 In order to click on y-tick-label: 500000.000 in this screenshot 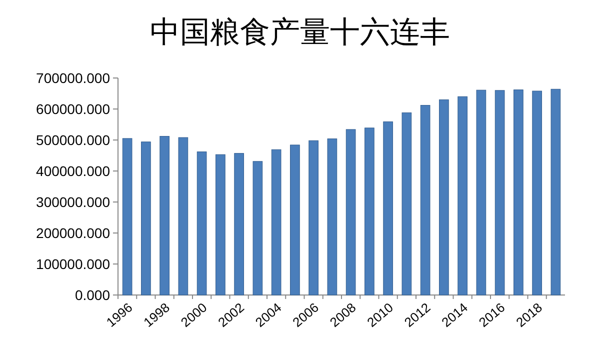, I will do `click(73, 140)`.